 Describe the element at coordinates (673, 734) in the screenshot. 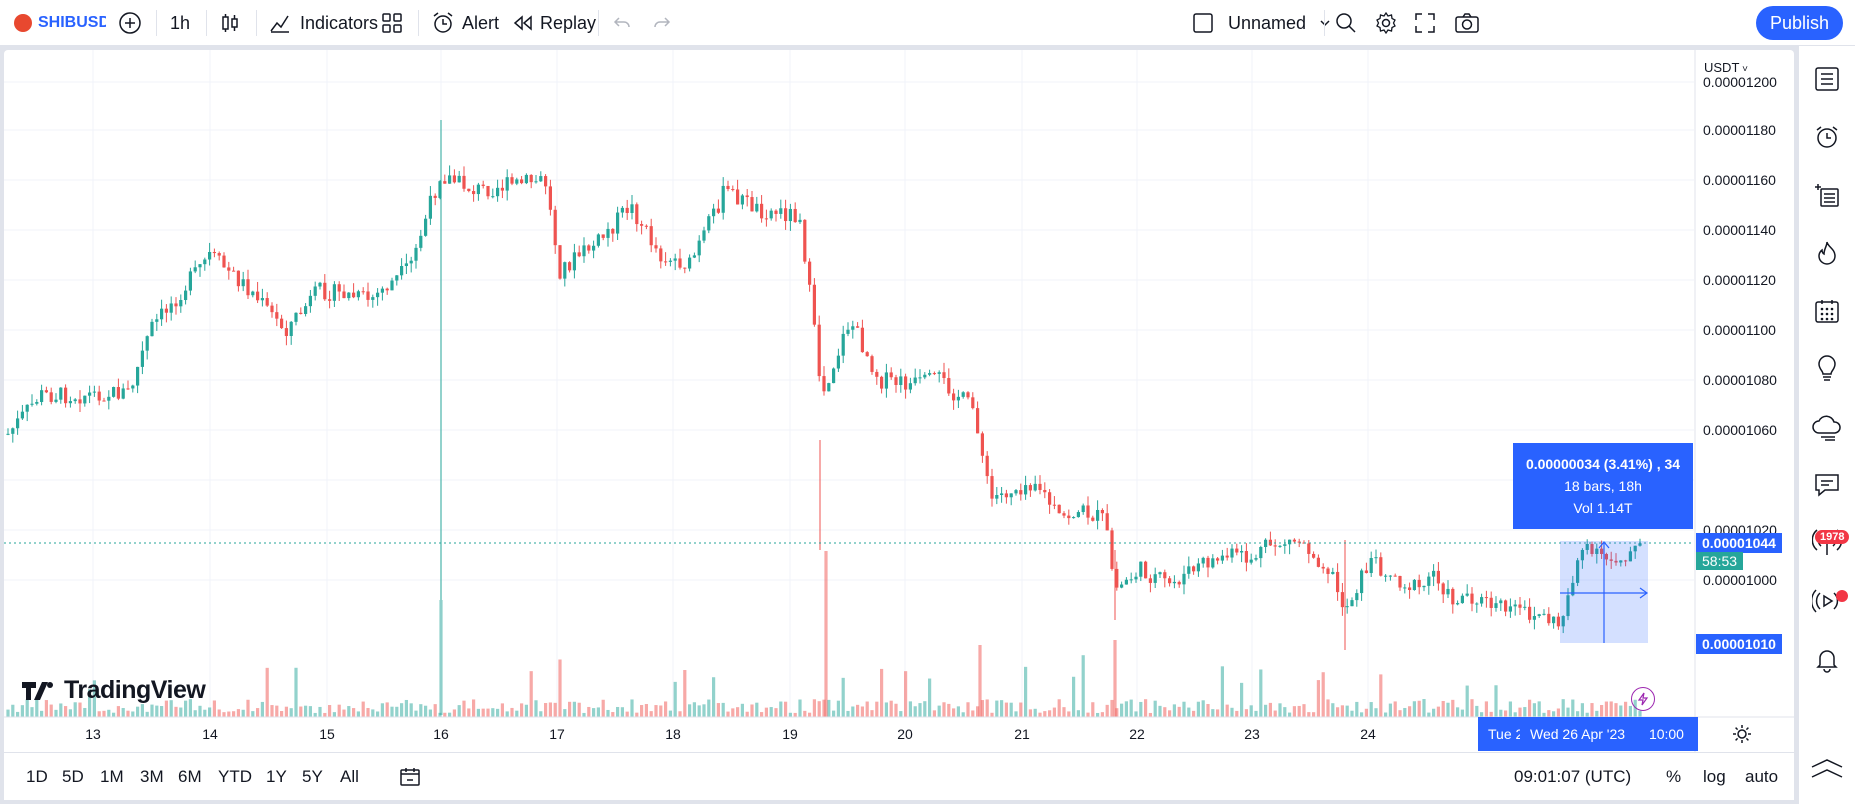

I see `time-tick-label: 18` at that location.